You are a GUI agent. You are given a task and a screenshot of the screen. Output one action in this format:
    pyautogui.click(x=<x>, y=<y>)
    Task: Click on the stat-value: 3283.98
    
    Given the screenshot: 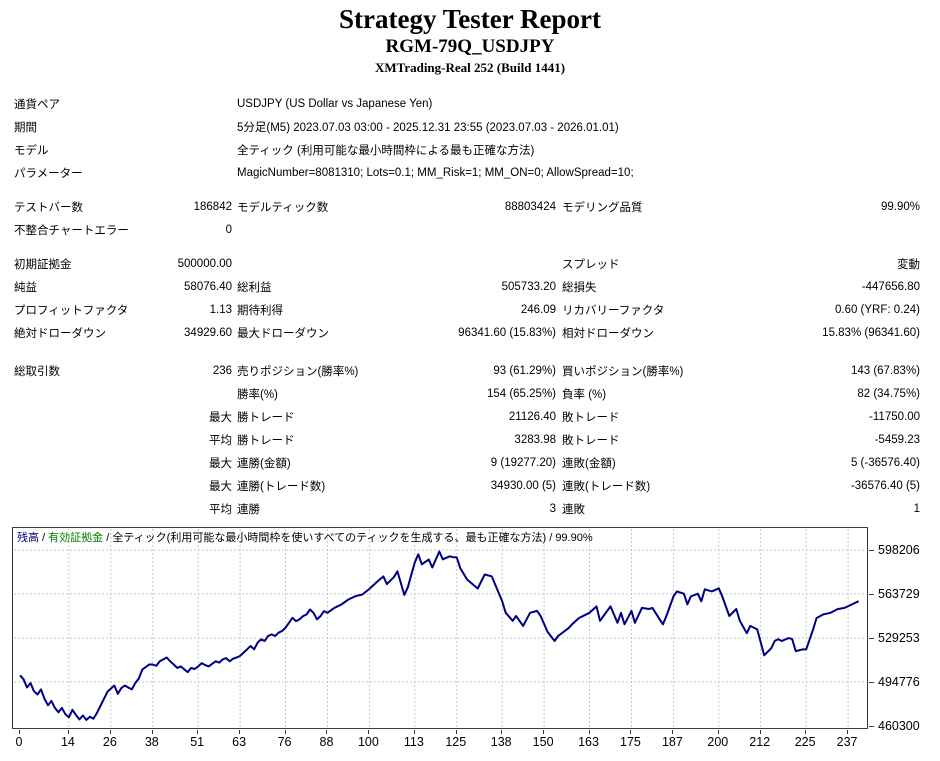 What is the action you would take?
    pyautogui.click(x=535, y=439)
    